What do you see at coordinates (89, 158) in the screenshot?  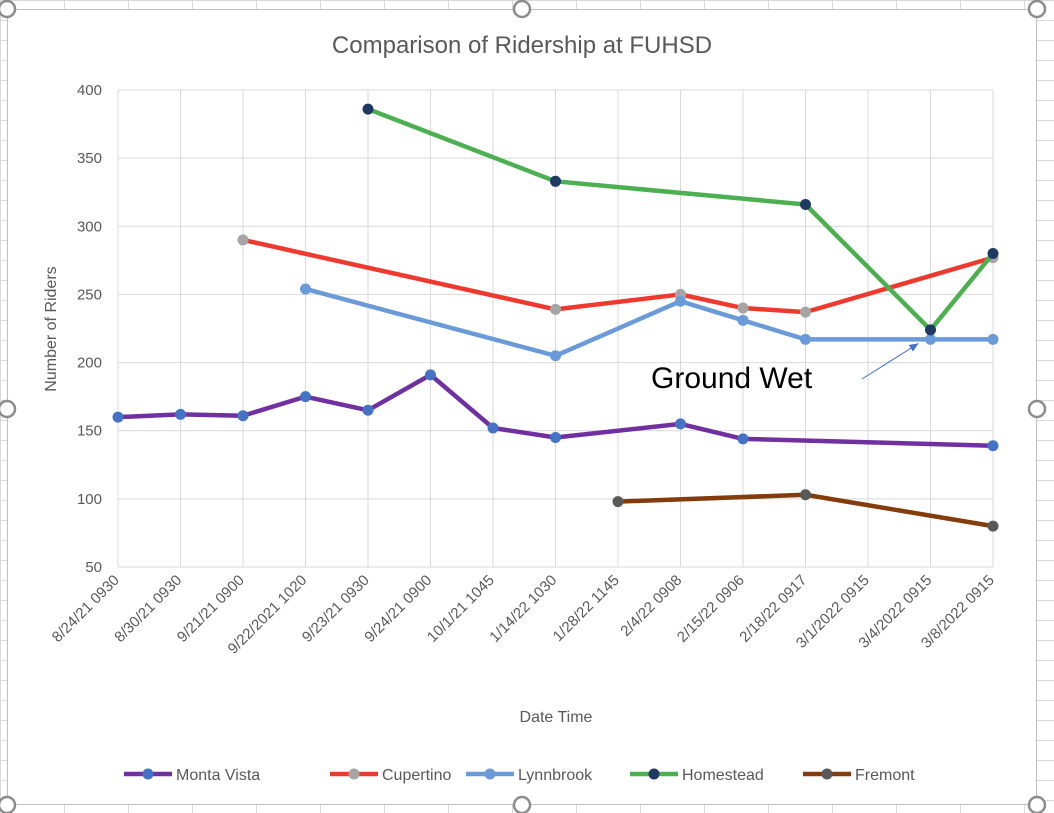 I see `y-tick-label: 350` at bounding box center [89, 158].